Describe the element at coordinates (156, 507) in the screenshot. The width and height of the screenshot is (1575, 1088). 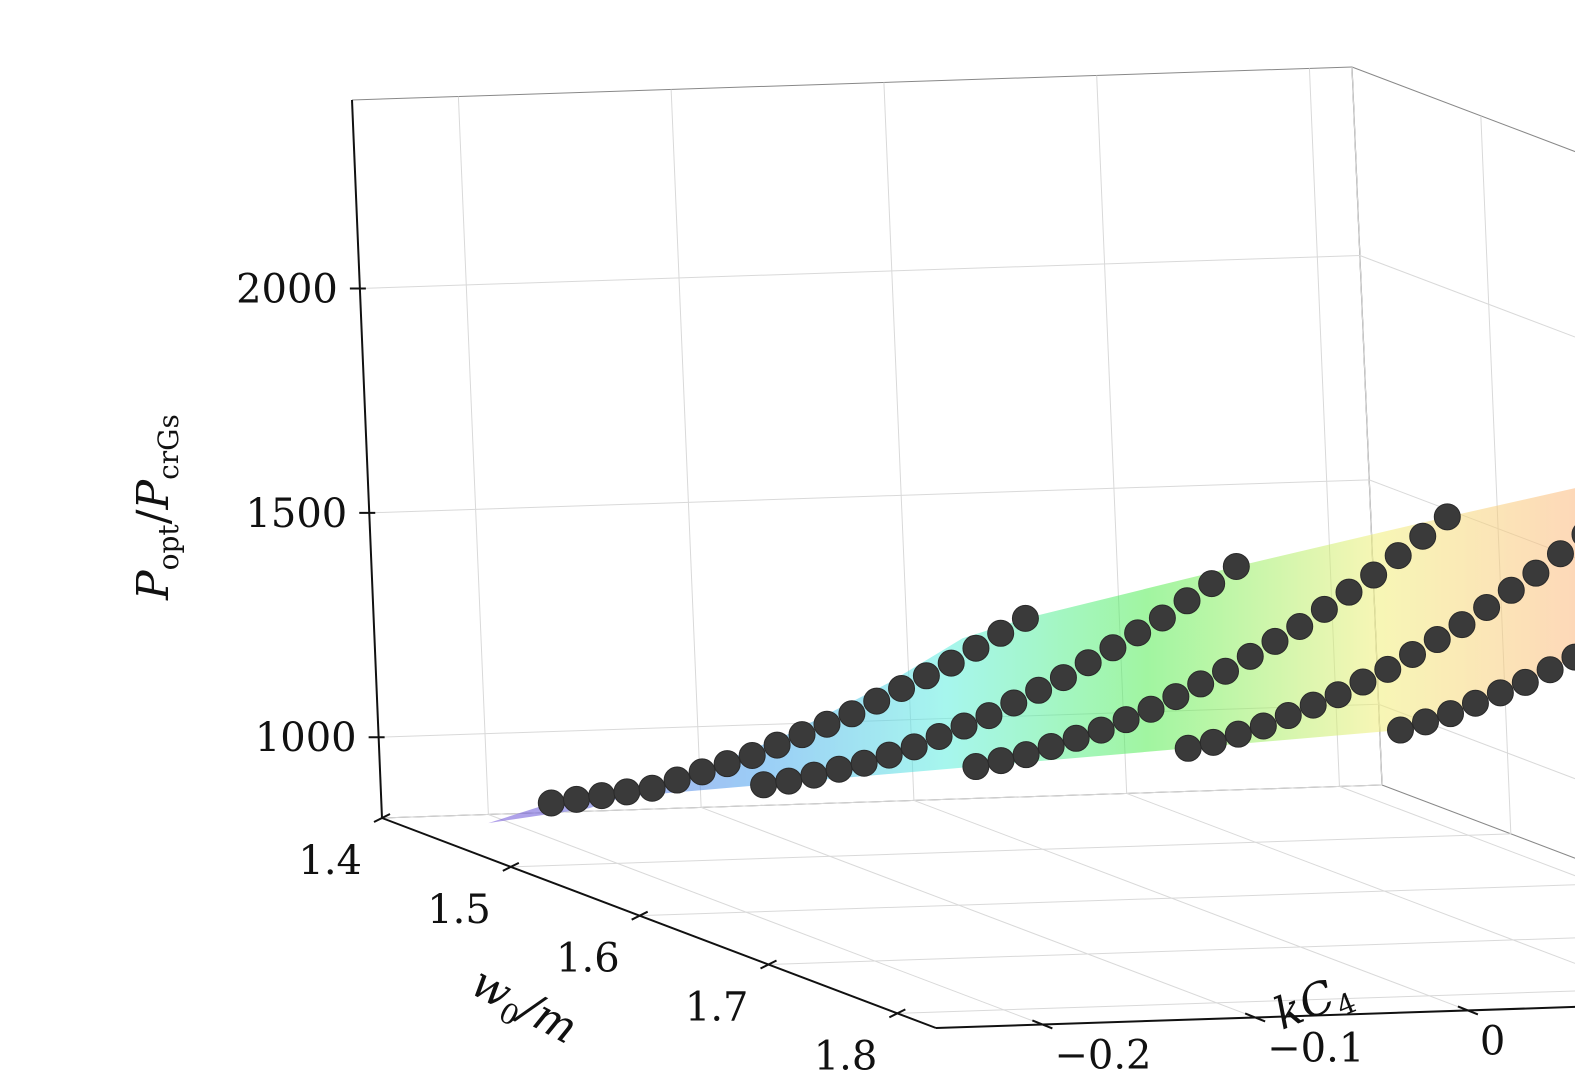
I see `z-axis-title: Popt/PcrGs` at that location.